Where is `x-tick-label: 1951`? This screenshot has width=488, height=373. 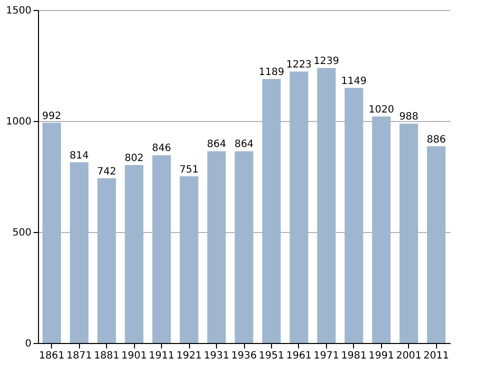 x-tick-label: 1951 is located at coordinates (271, 356).